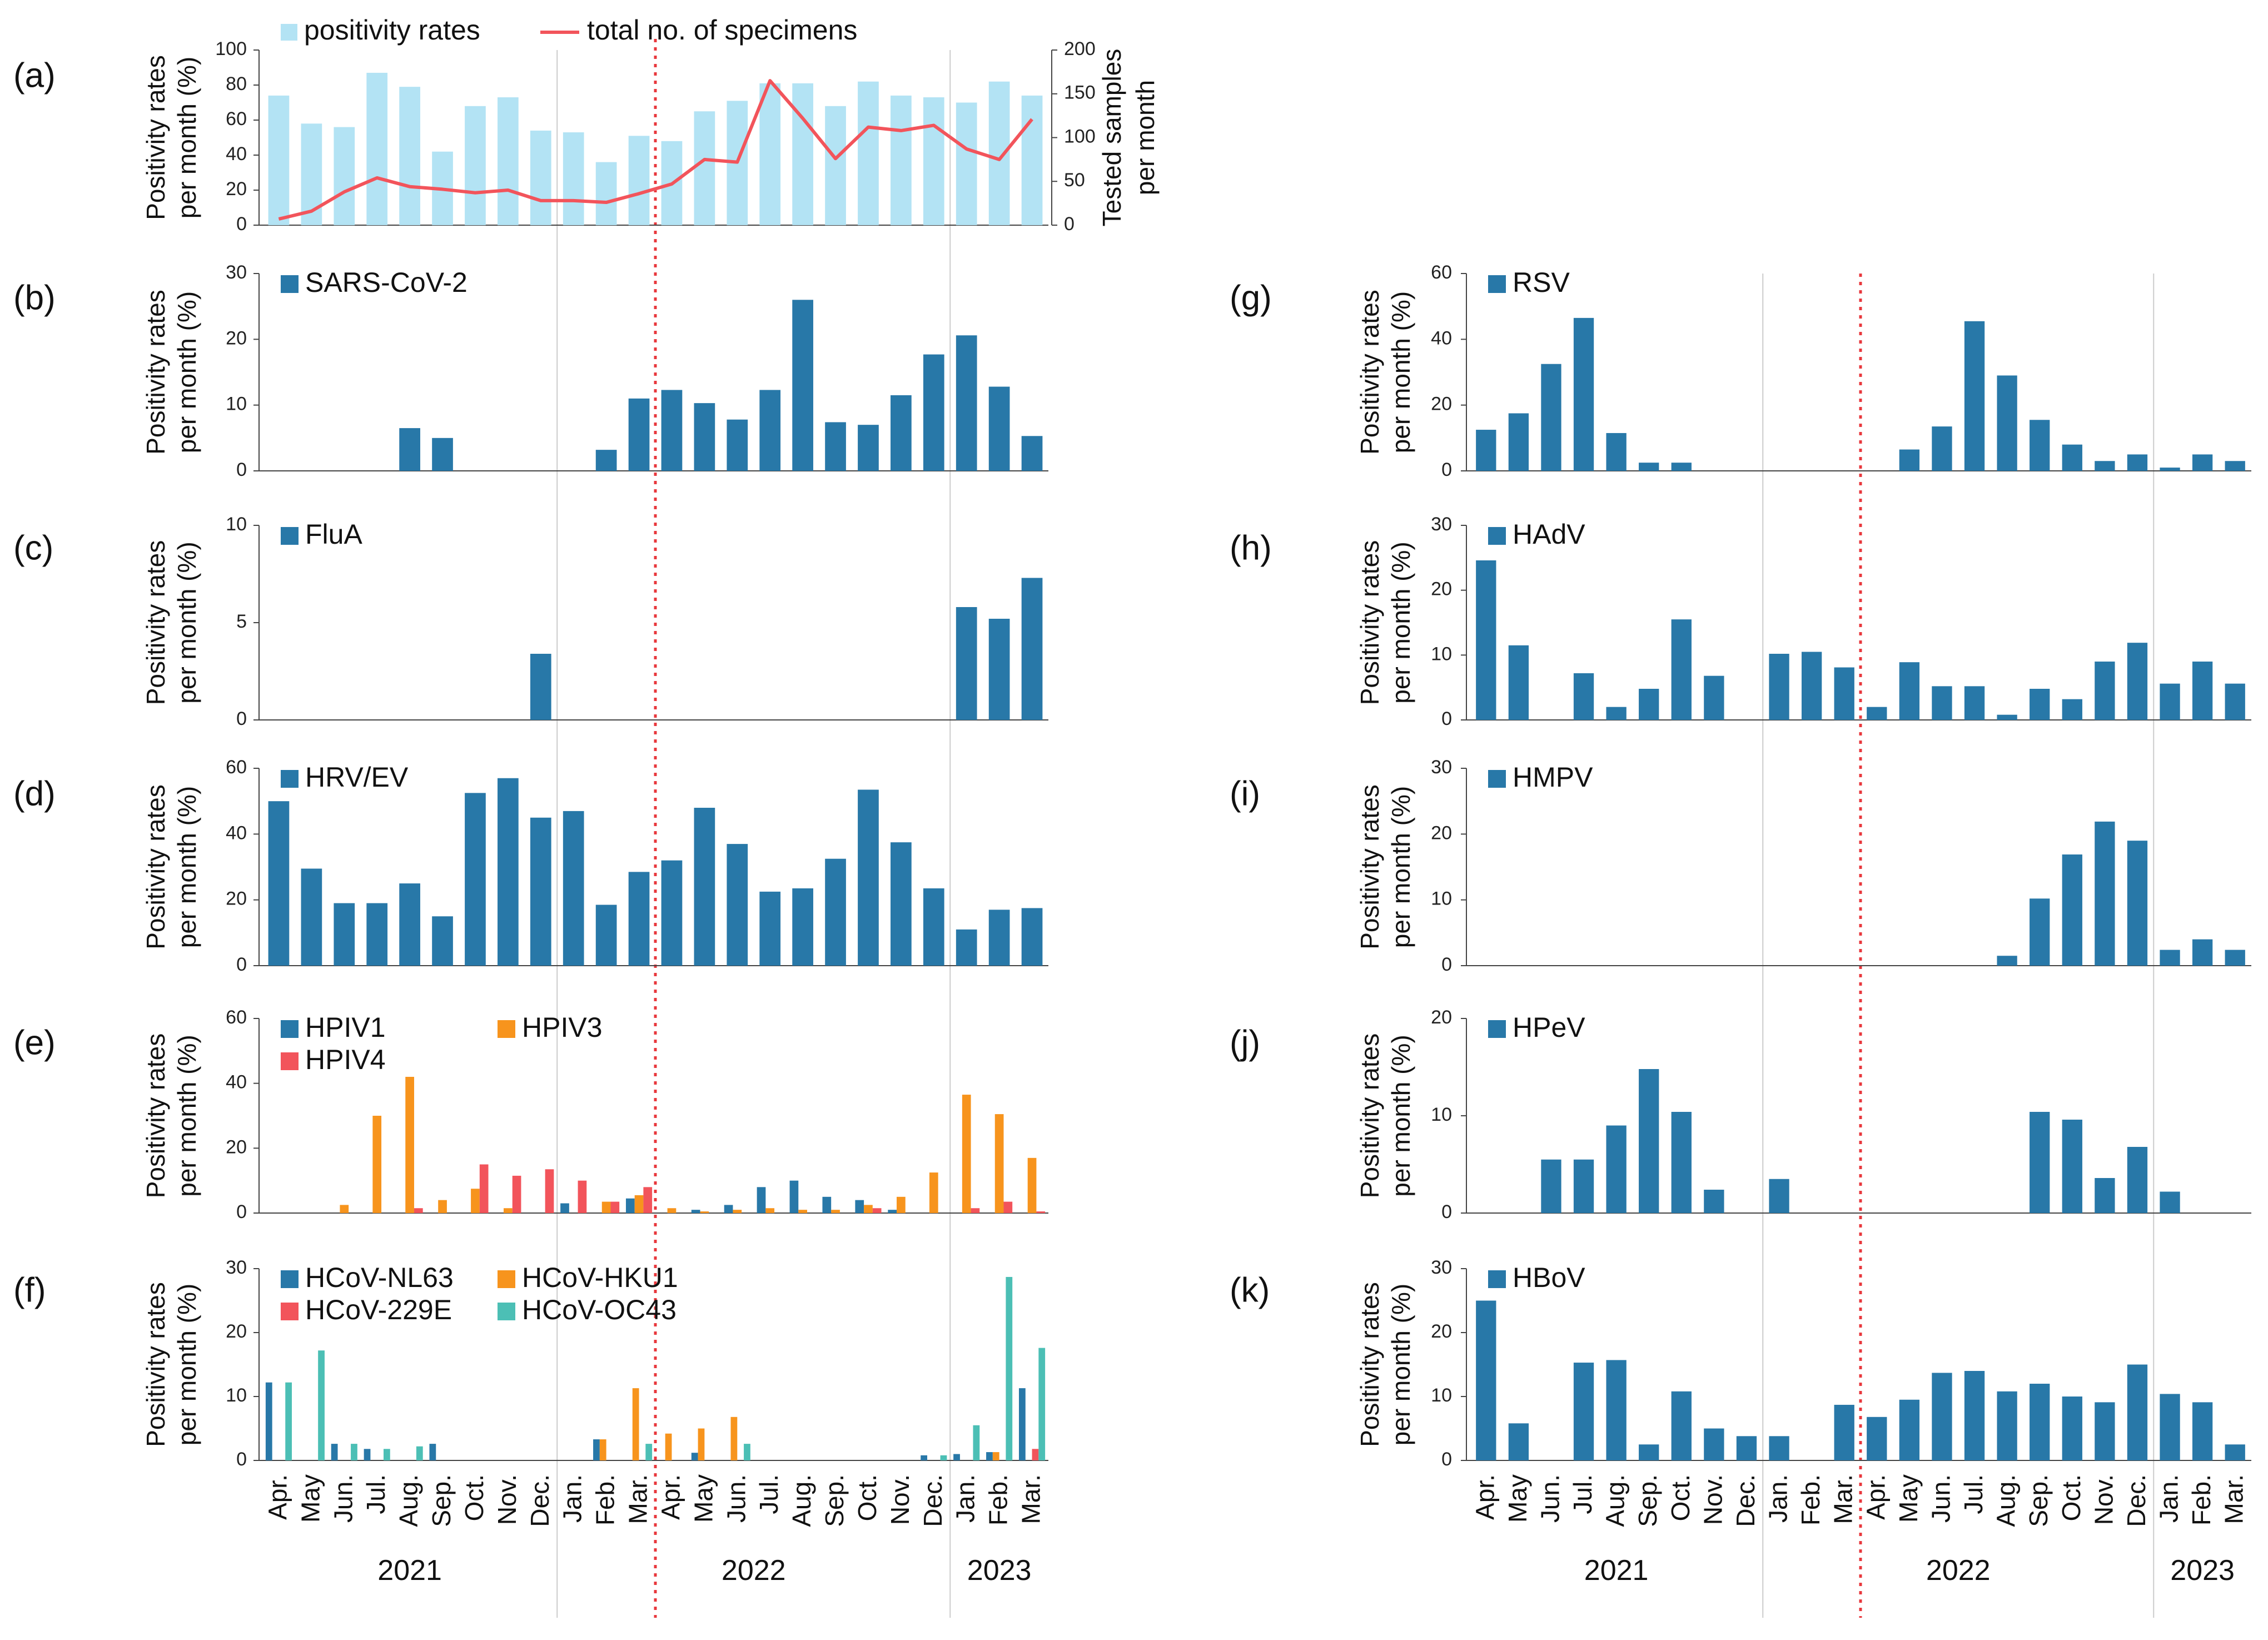  Describe the element at coordinates (1536, 1027) in the screenshot. I see `legend-j: HPeV` at that location.